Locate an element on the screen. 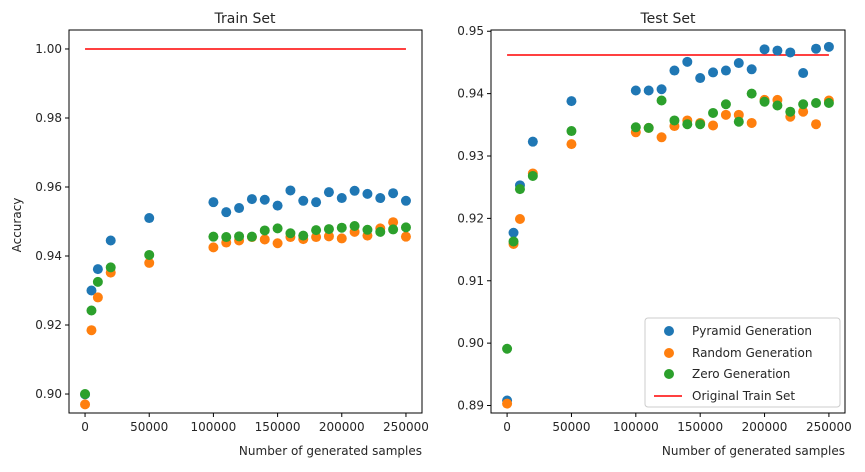 The image size is (865, 472). train-y-tick-label: 0.94 is located at coordinates (48, 256).